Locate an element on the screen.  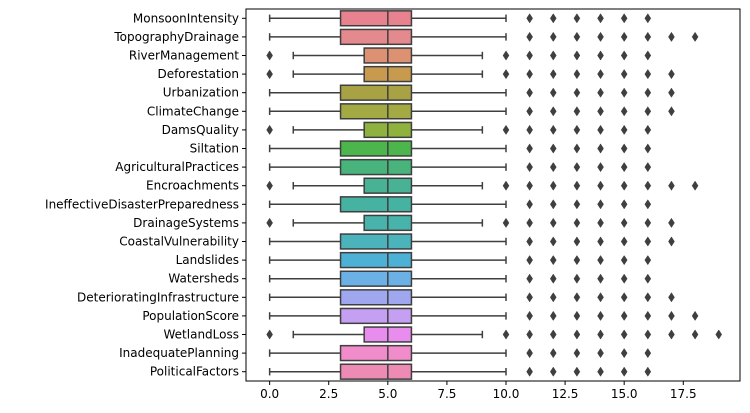
y-tick-label: Deforestation is located at coordinates (198, 74).